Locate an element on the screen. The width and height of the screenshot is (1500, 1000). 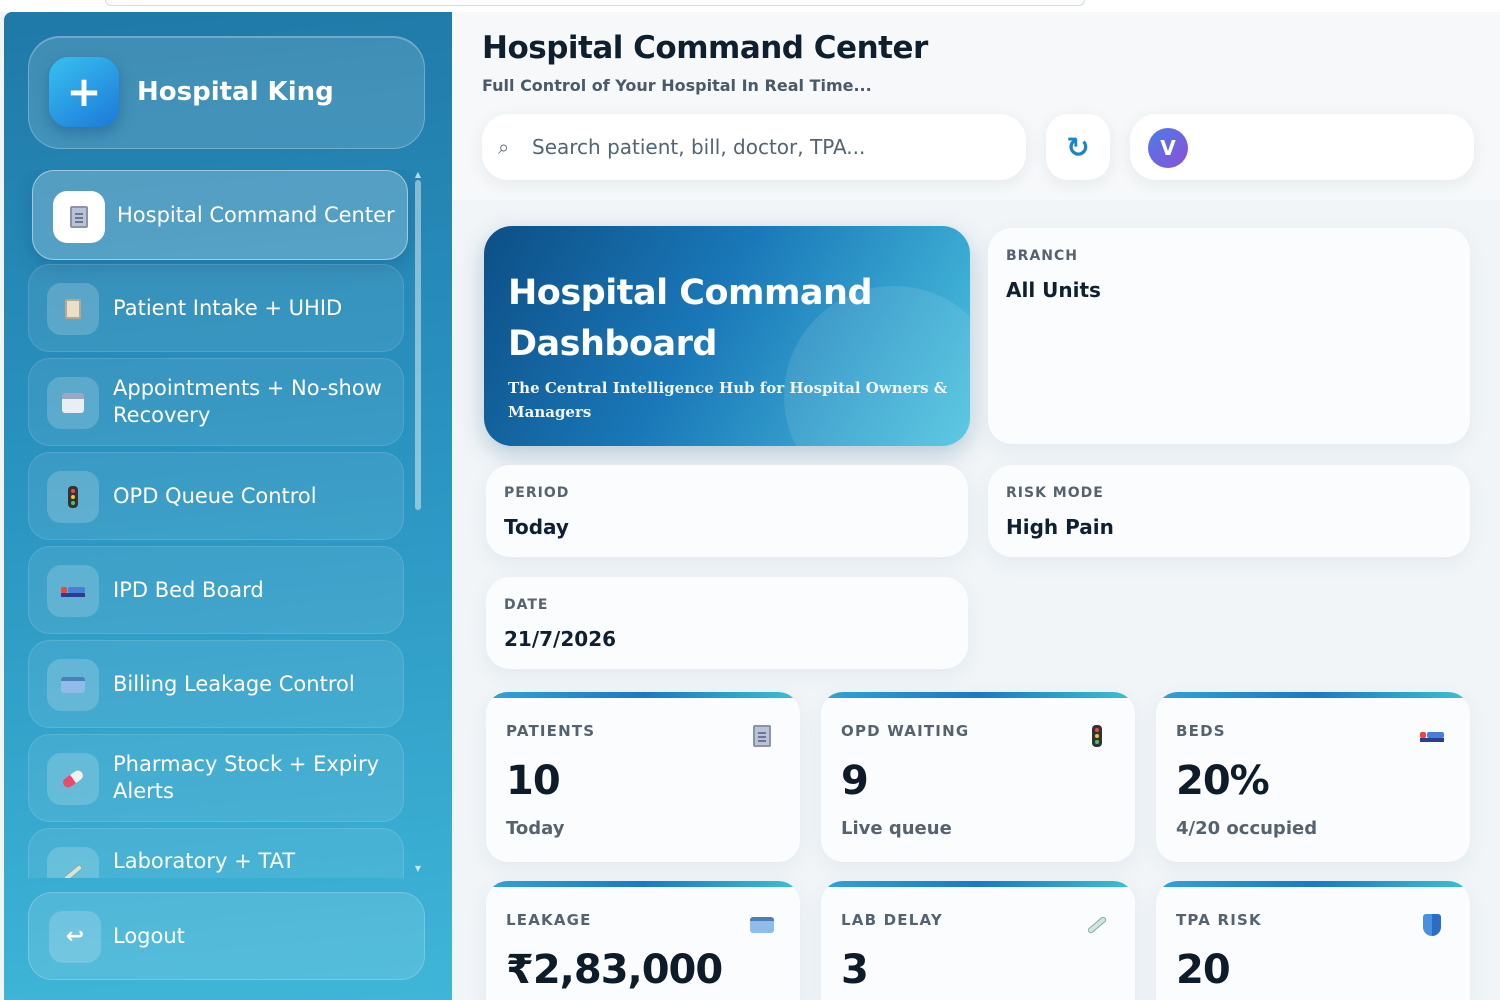
sidebar-item-label: OPD Queue Control is located at coordinates (215, 495).